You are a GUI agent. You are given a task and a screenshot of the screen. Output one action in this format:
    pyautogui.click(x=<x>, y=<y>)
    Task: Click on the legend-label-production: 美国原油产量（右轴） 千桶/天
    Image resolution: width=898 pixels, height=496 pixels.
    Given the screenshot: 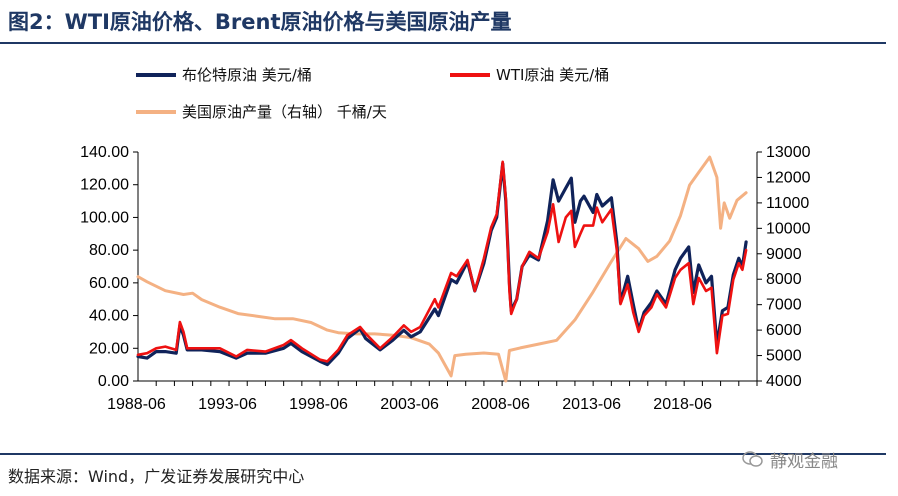 What is the action you would take?
    pyautogui.click(x=284, y=112)
    